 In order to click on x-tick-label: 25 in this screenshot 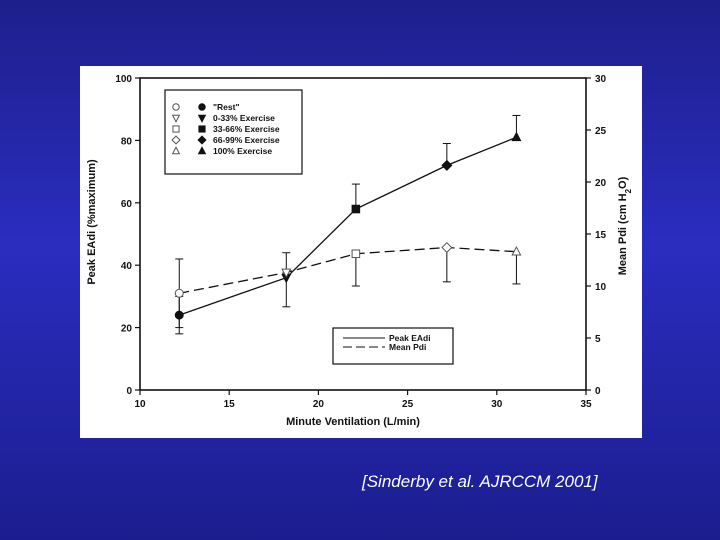, I will do `click(408, 404)`.